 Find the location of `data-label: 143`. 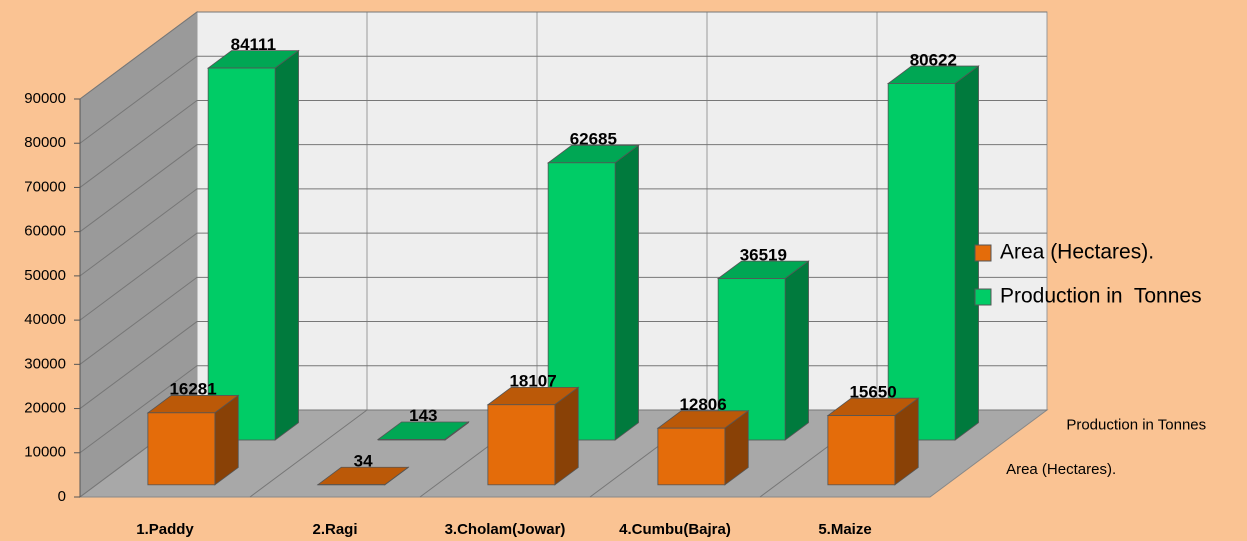

data-label: 143 is located at coordinates (423, 415).